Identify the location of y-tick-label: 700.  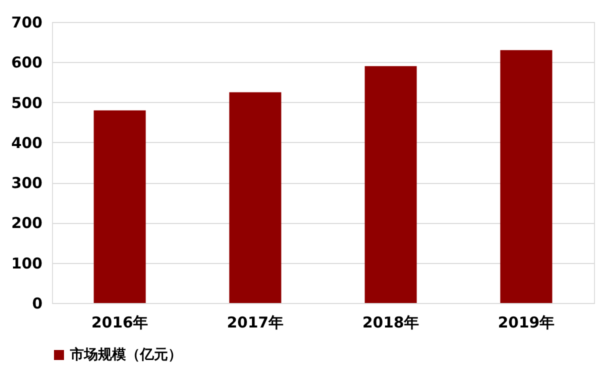
(26, 23).